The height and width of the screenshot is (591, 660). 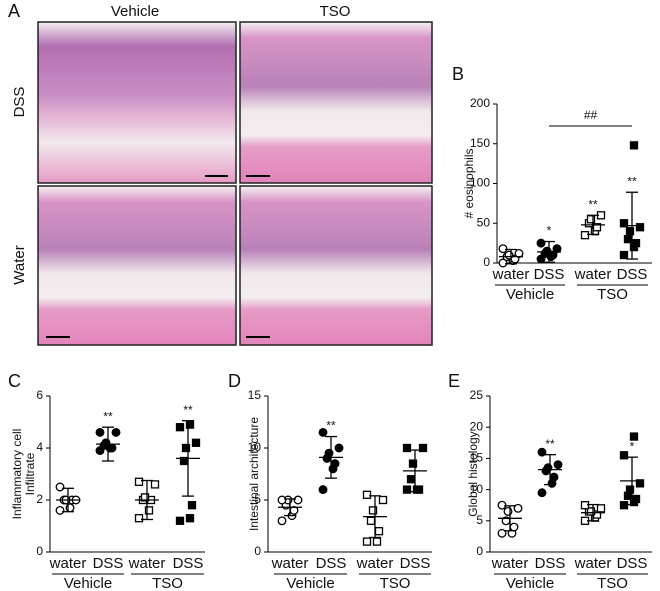 What do you see at coordinates (477, 426) in the screenshot?
I see `y-tick-label: 20` at bounding box center [477, 426].